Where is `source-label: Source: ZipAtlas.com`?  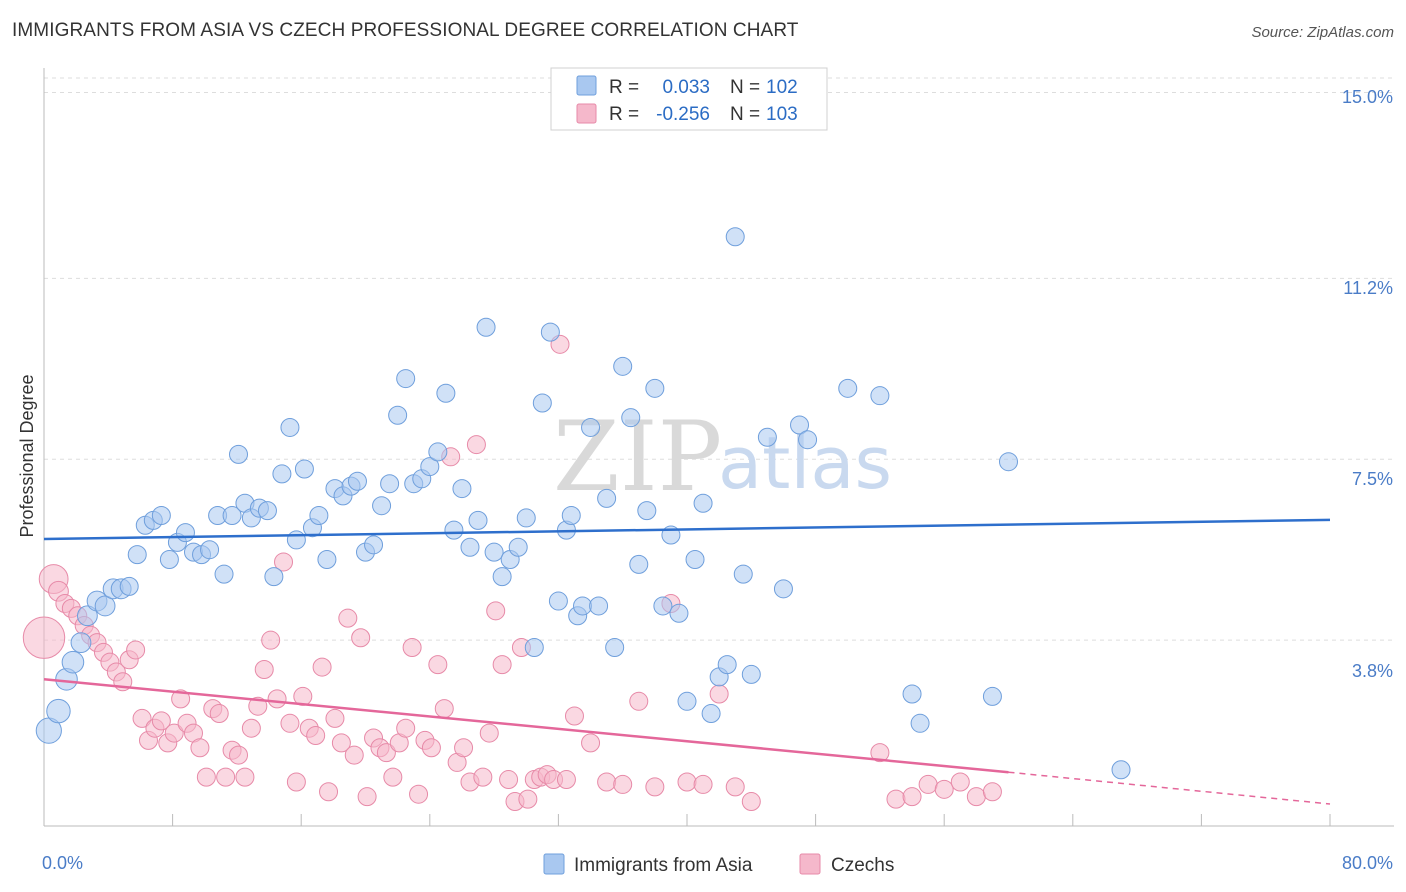 source-label: Source: ZipAtlas.com is located at coordinates (1322, 32).